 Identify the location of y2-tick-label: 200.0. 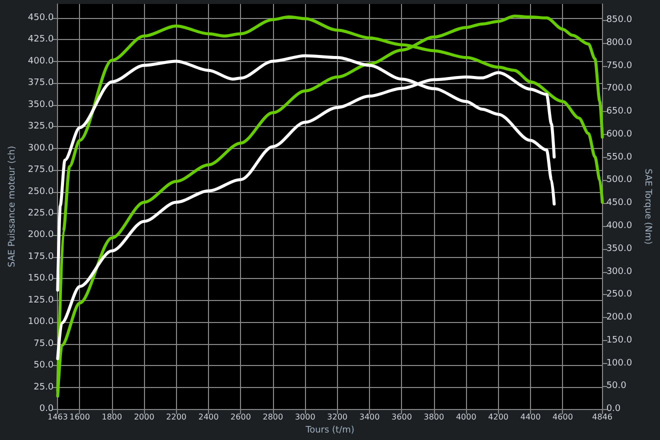
(619, 317).